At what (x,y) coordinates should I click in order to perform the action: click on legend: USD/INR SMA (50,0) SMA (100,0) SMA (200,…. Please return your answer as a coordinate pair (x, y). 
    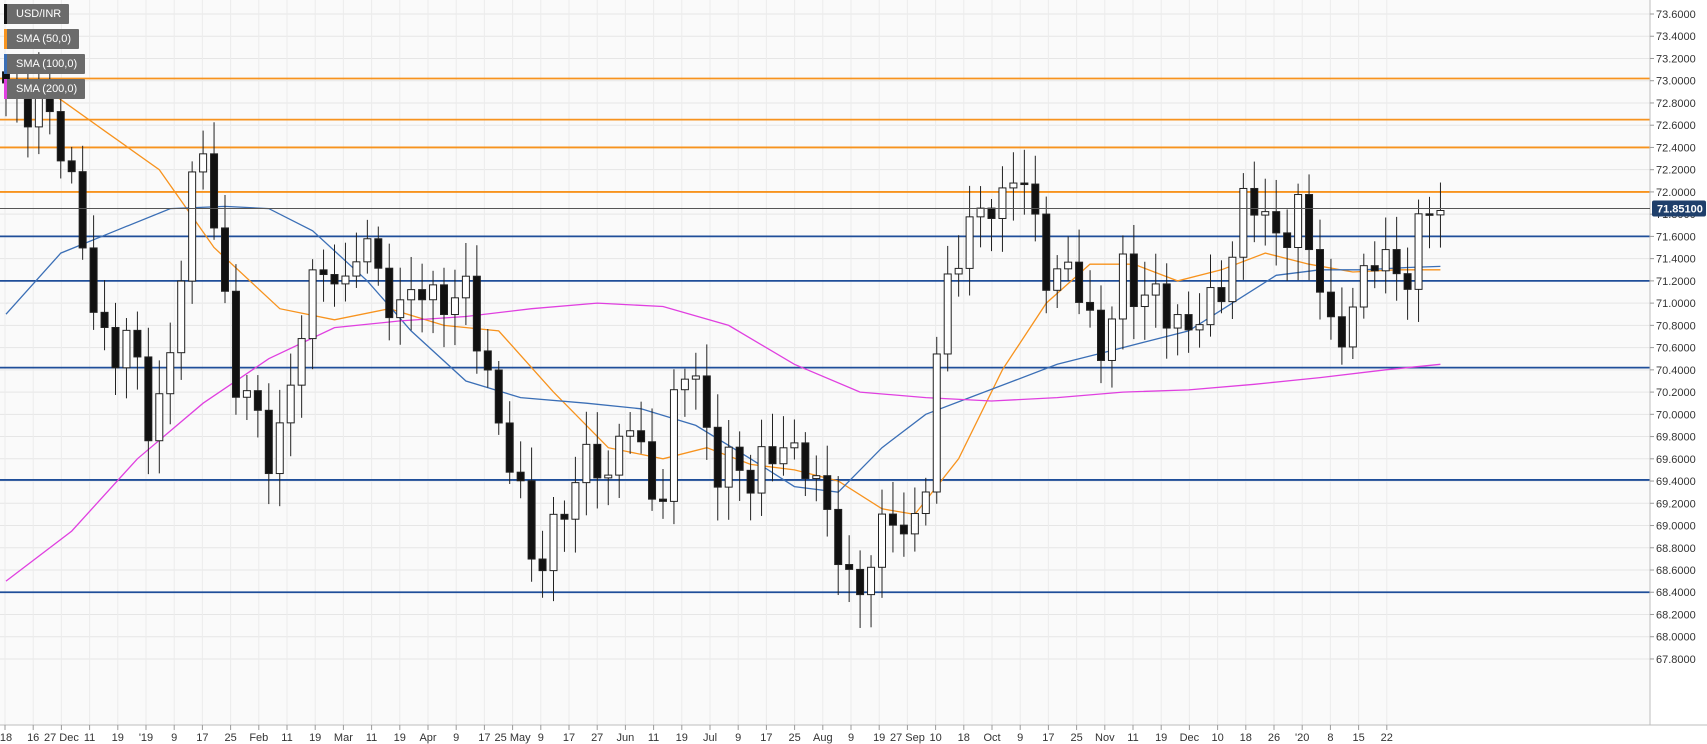
    Looking at the image, I should click on (45, 54).